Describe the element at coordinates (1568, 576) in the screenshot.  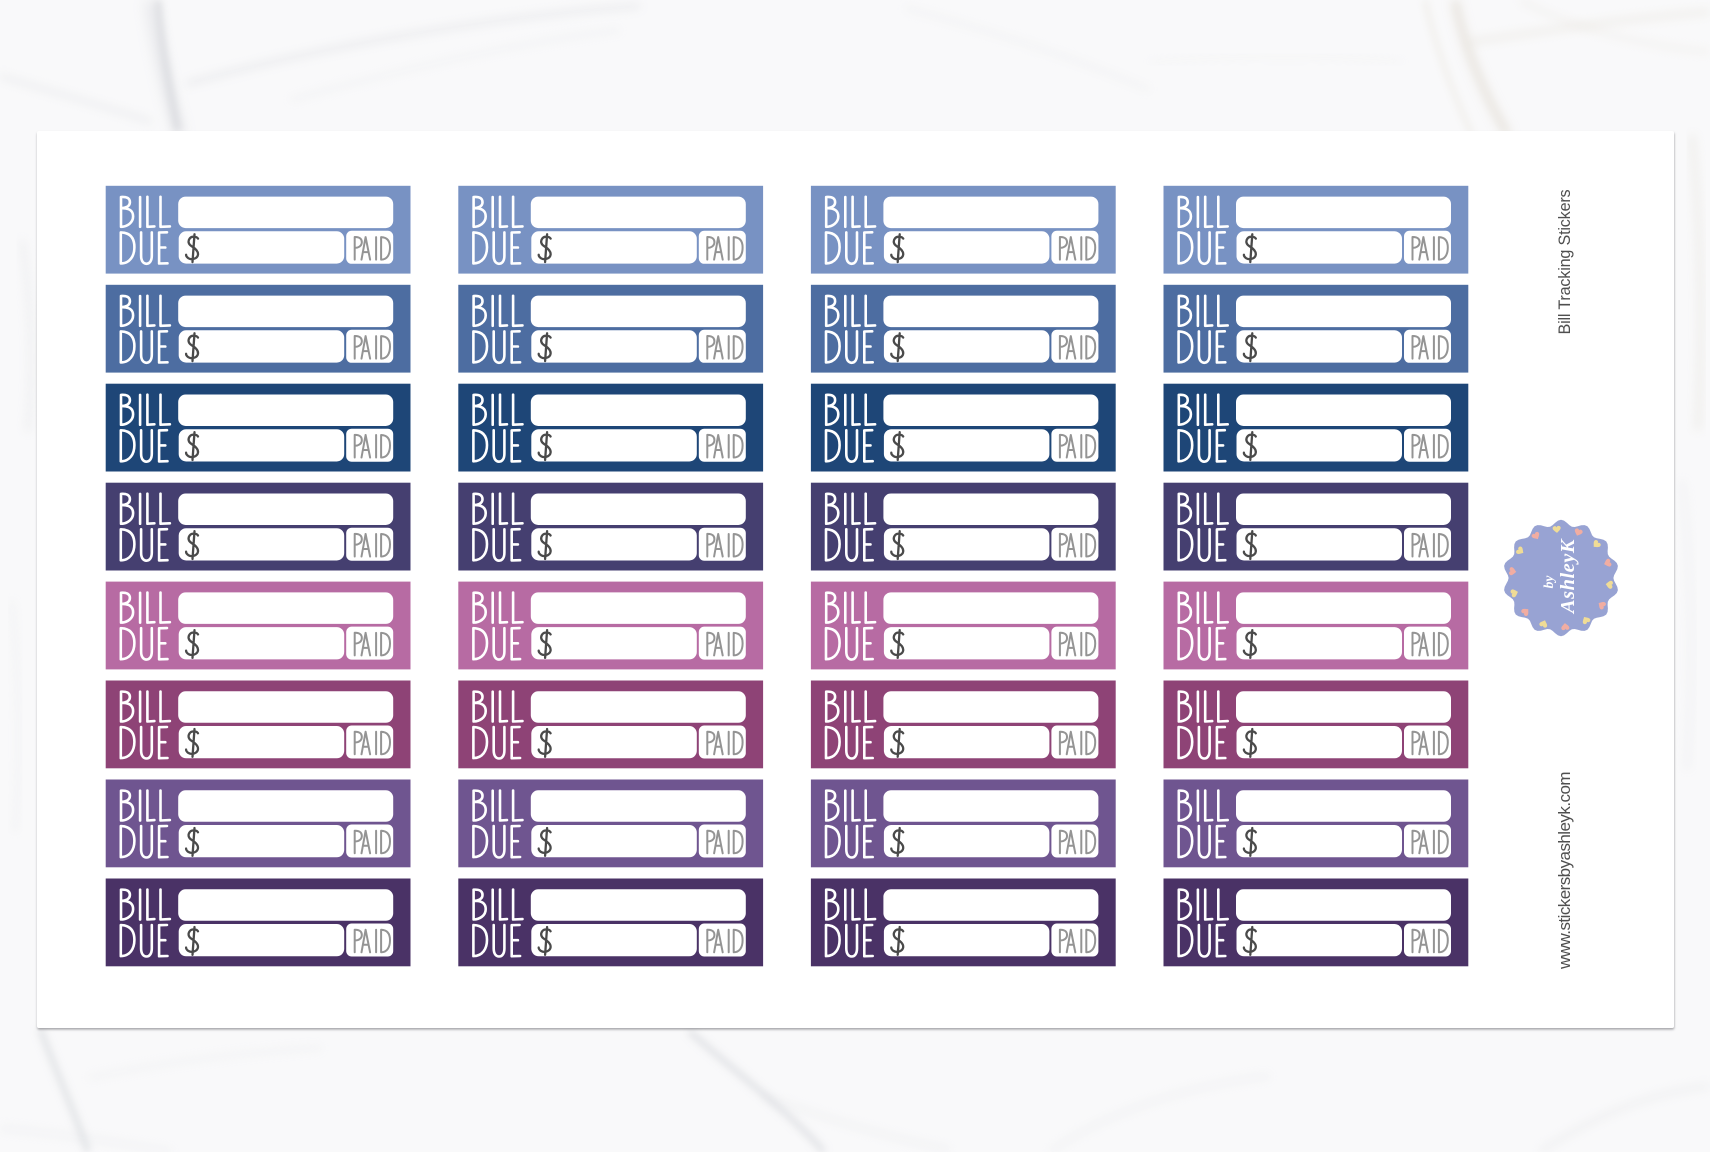
I see `svg-text: AshleyK` at that location.